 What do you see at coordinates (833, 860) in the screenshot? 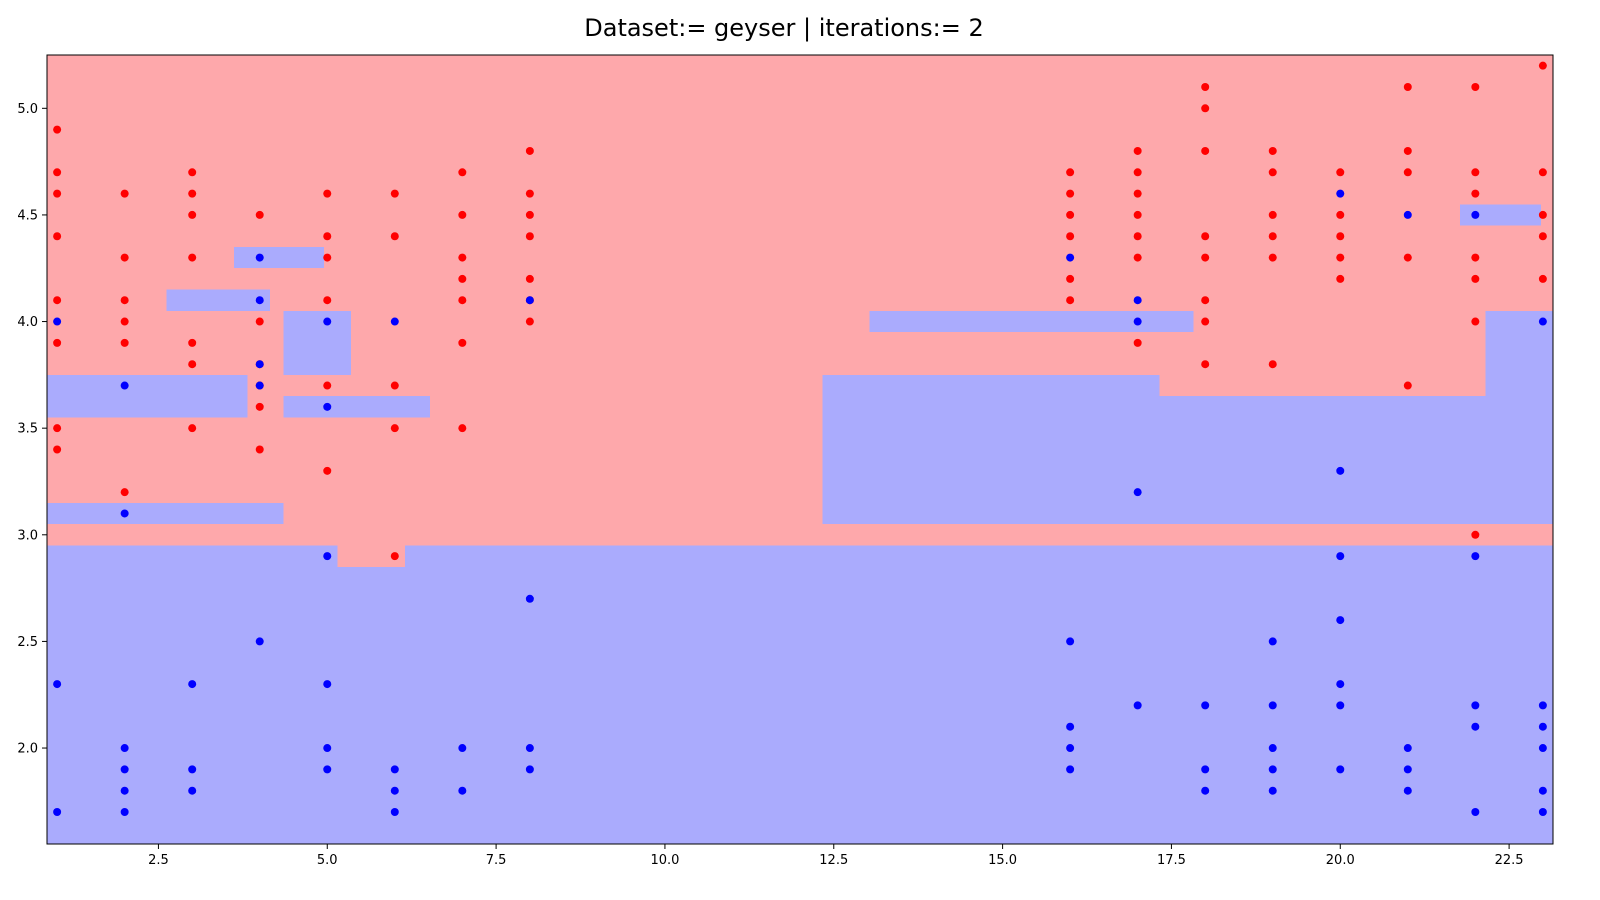
I see `x-tick-label: 12.5` at bounding box center [833, 860].